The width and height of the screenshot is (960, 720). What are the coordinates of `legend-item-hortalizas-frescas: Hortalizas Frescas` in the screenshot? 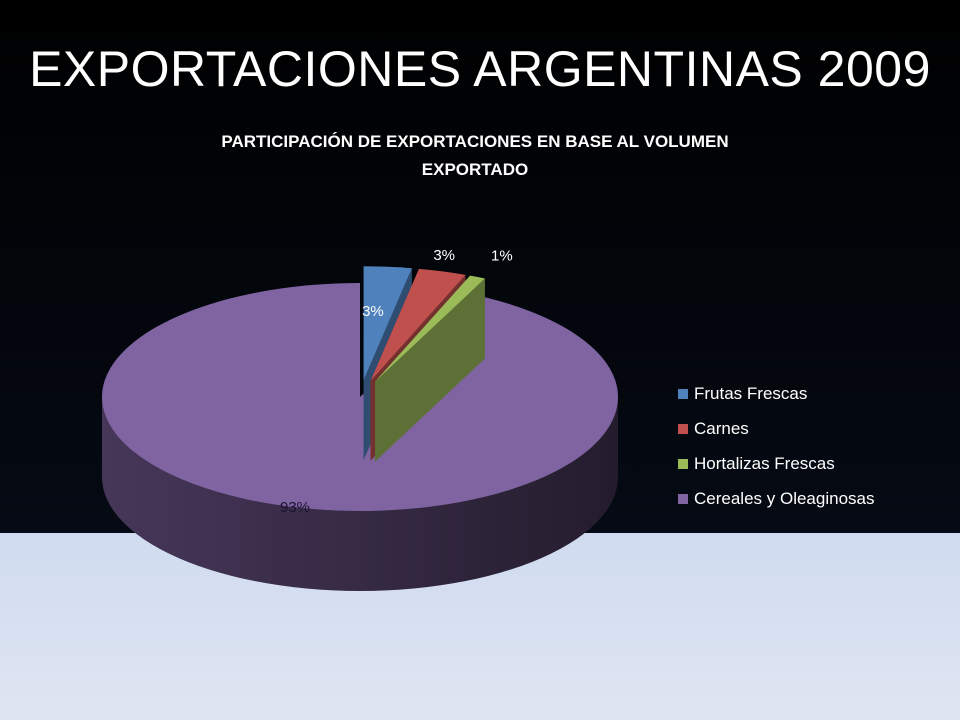 It's located at (776, 463).